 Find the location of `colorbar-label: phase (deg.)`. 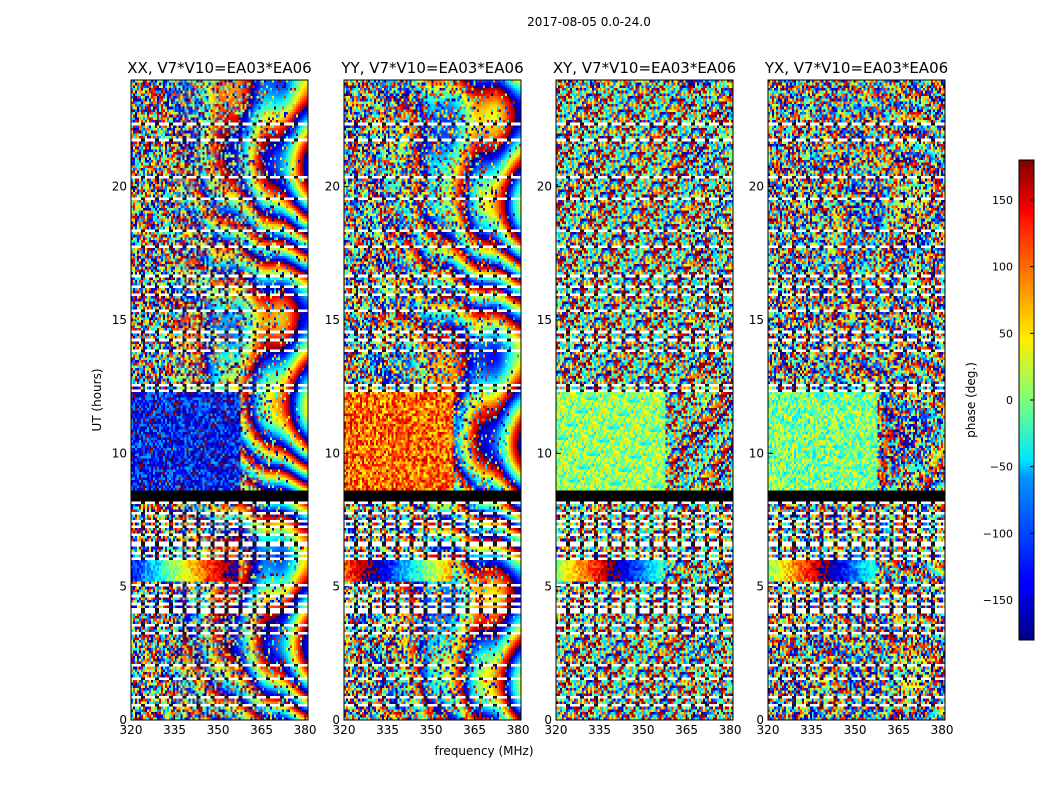

colorbar-label: phase (deg.) is located at coordinates (971, 400).